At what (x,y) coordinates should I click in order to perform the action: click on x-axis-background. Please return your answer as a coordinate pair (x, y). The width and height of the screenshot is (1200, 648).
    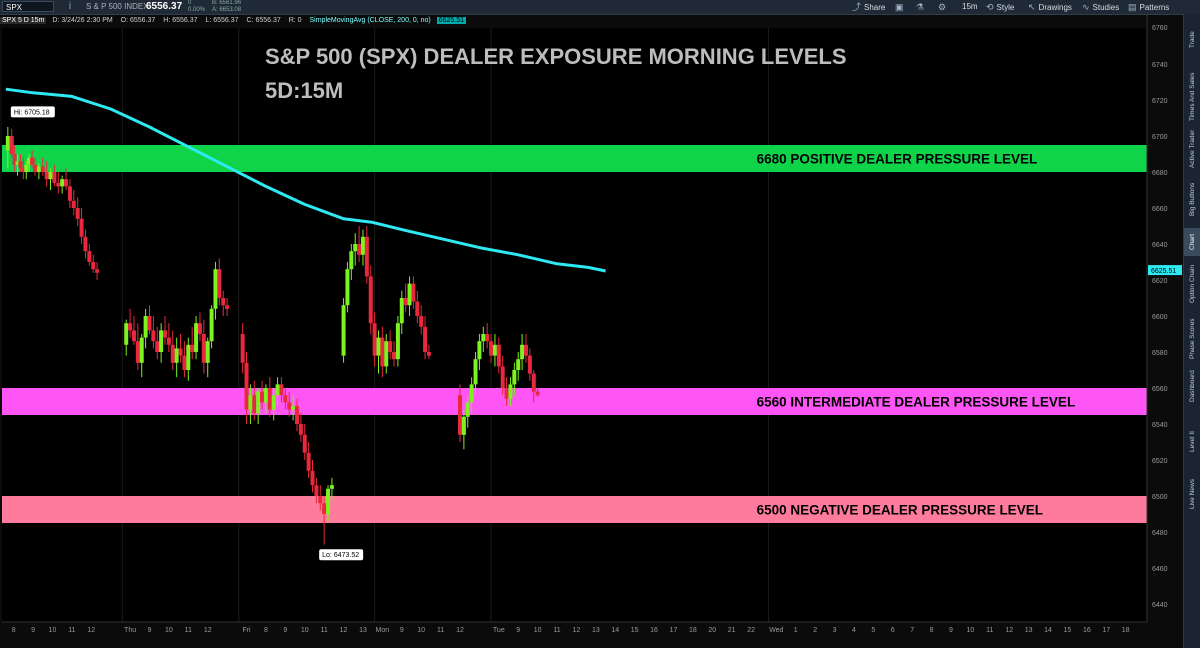
    Looking at the image, I should click on (573, 635).